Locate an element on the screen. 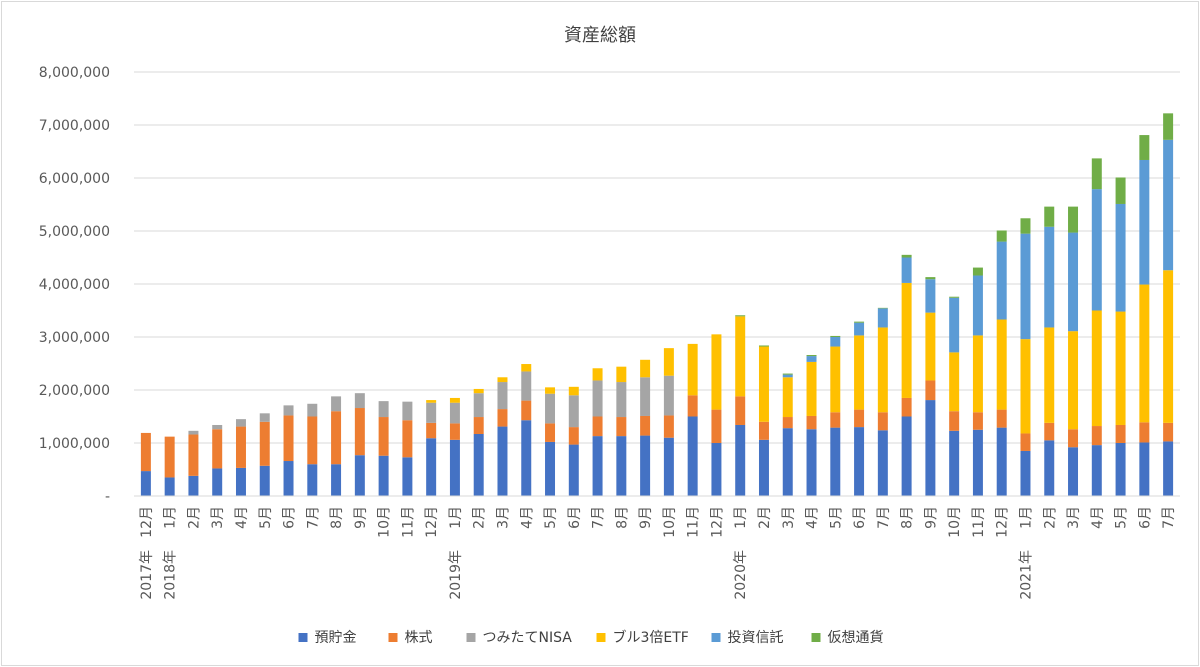  x-year-label: 2018年 is located at coordinates (171, 575).